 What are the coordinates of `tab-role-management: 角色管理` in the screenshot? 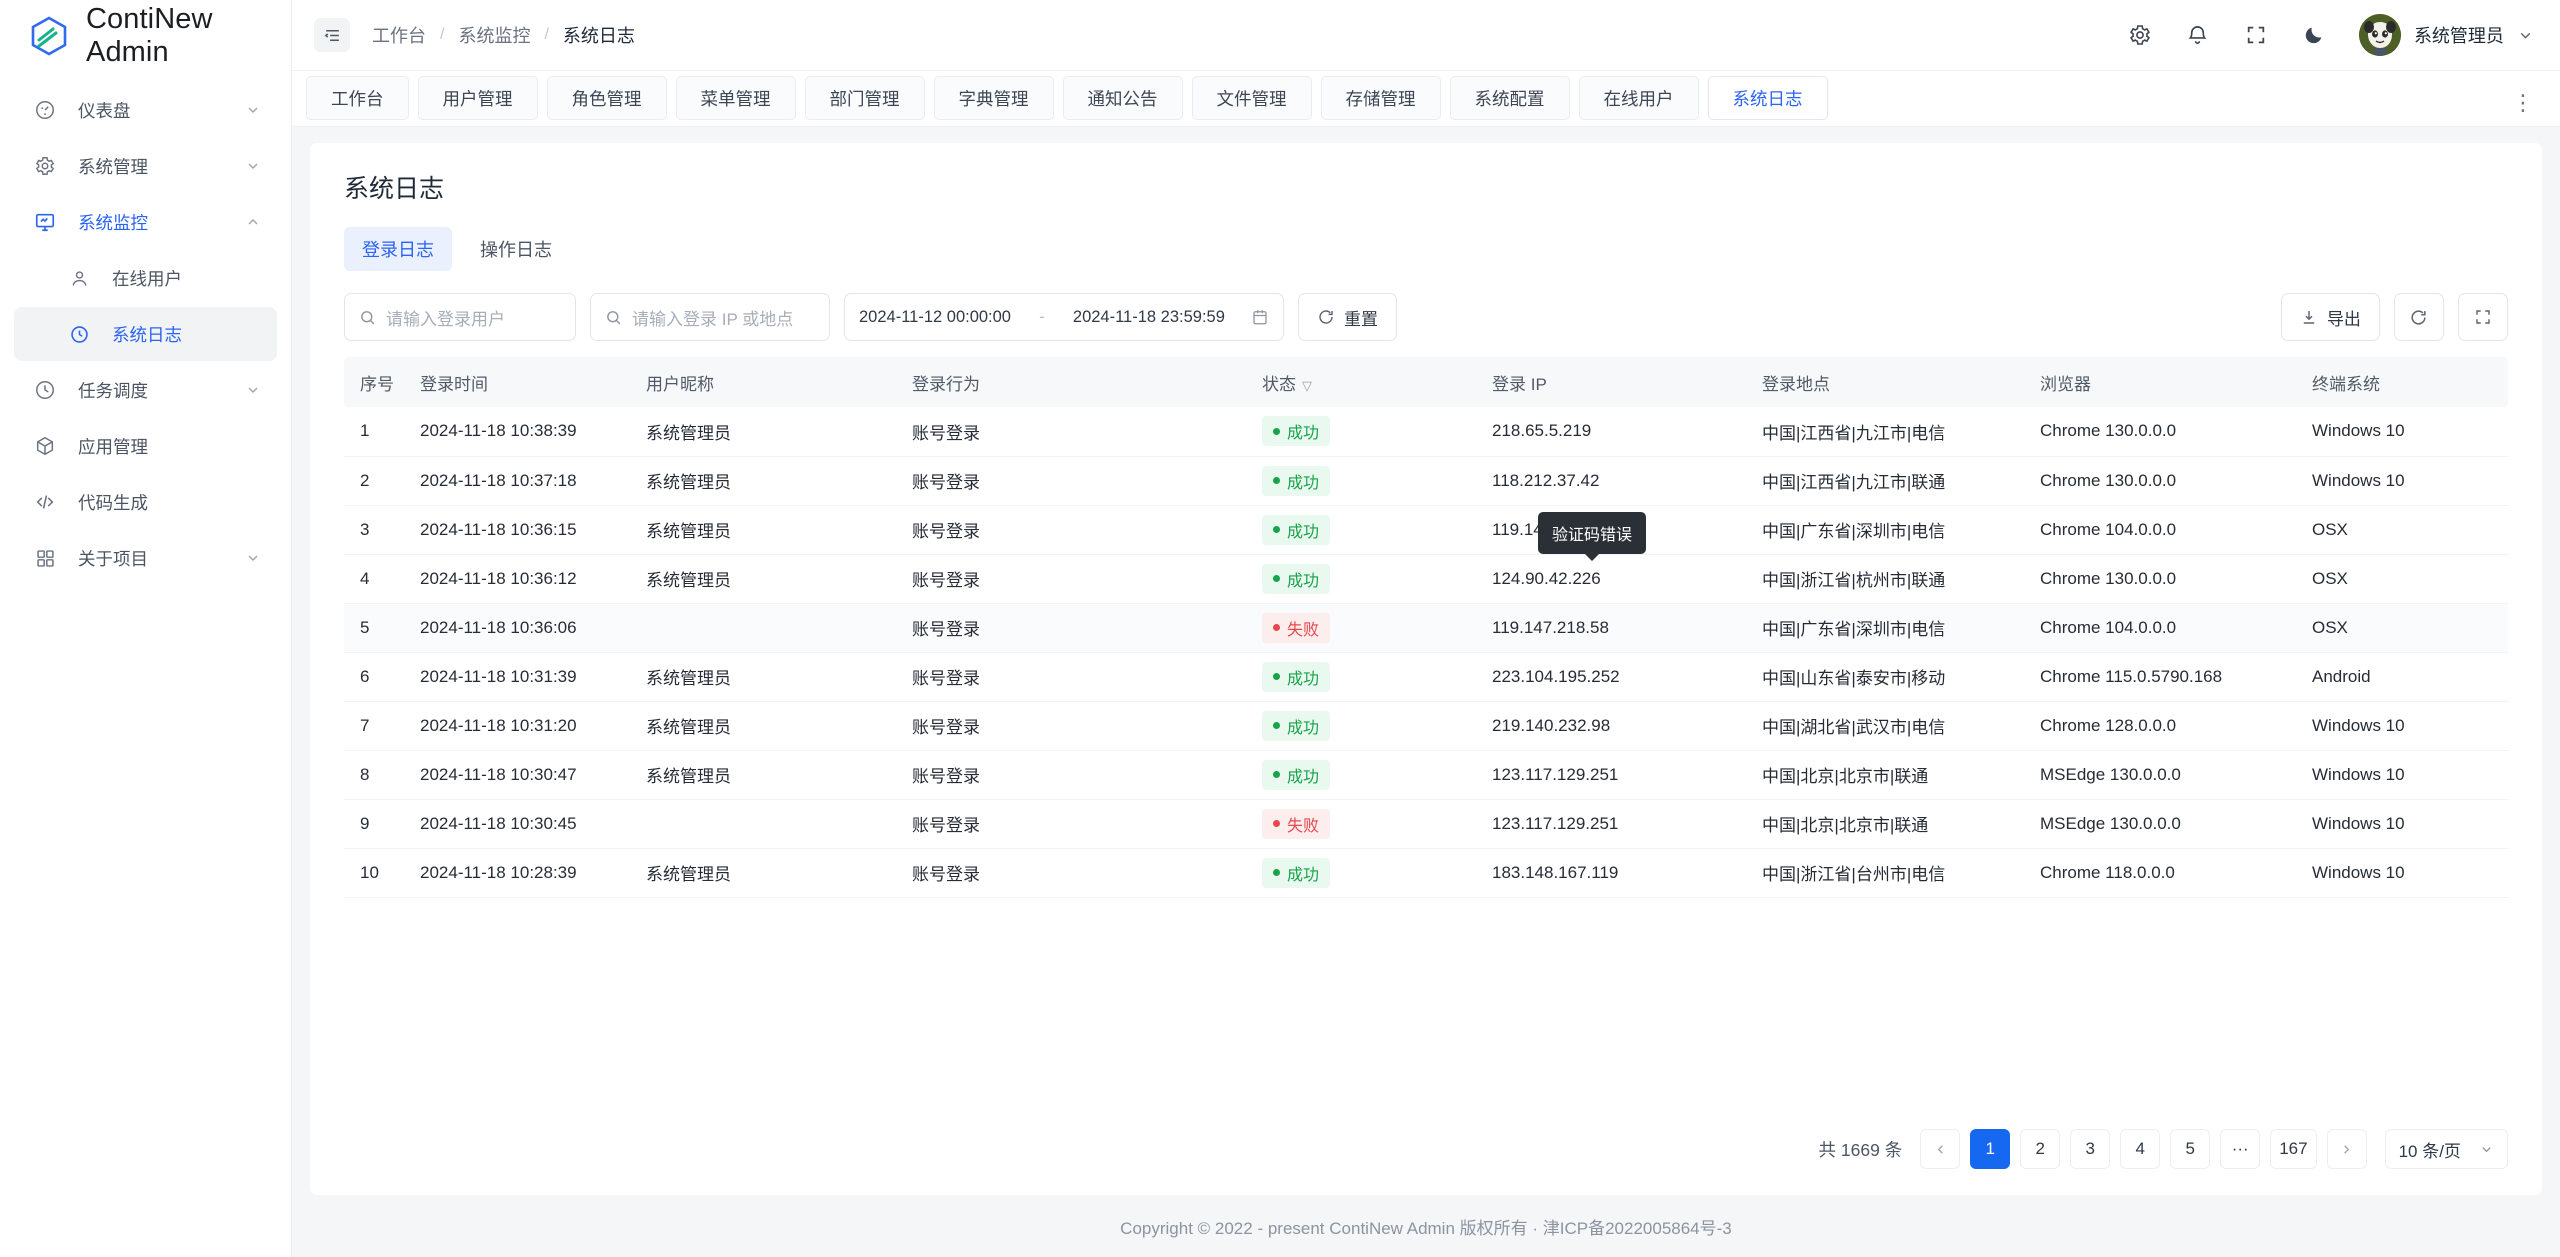 It's located at (606, 98).